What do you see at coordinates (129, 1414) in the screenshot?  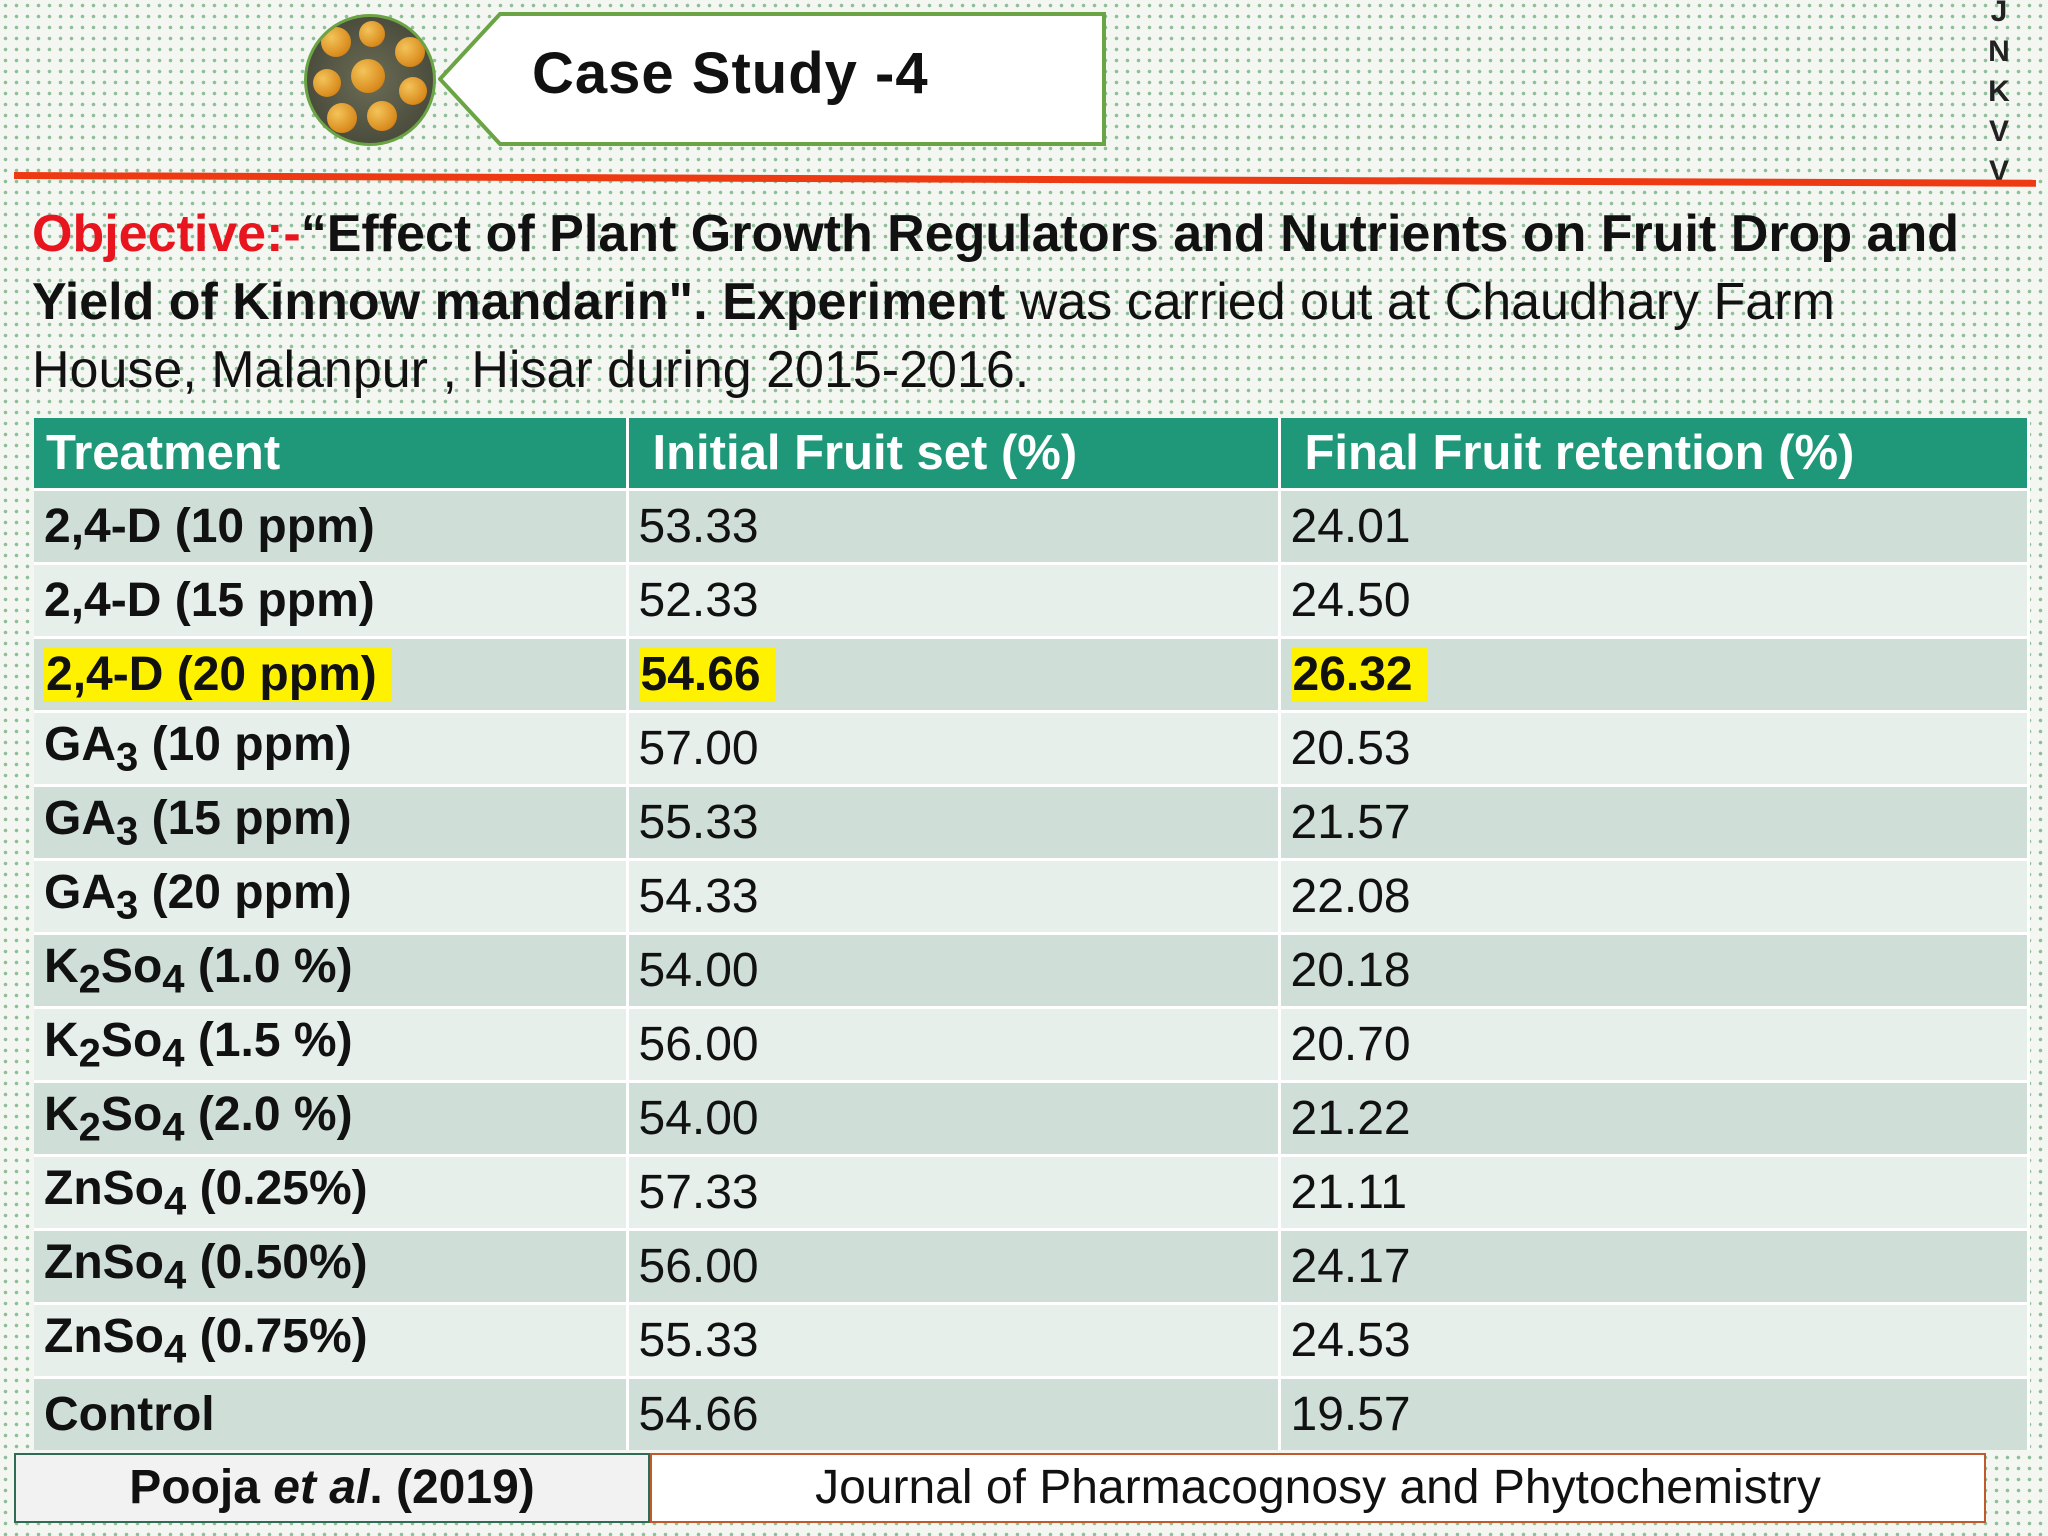 I see `treatment-text: Control` at bounding box center [129, 1414].